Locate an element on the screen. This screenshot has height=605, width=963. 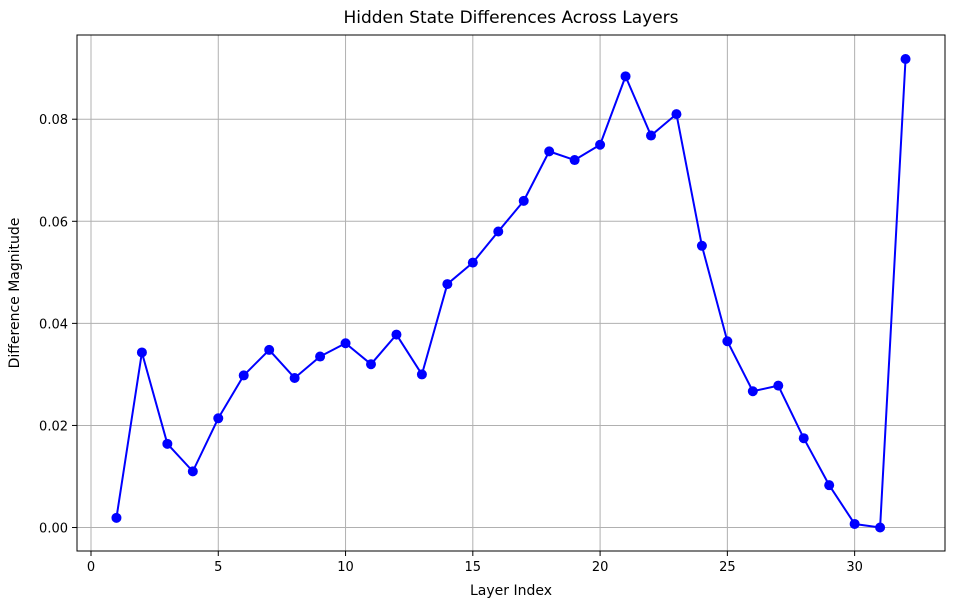
y-tick-label: 0.02 is located at coordinates (53, 426).